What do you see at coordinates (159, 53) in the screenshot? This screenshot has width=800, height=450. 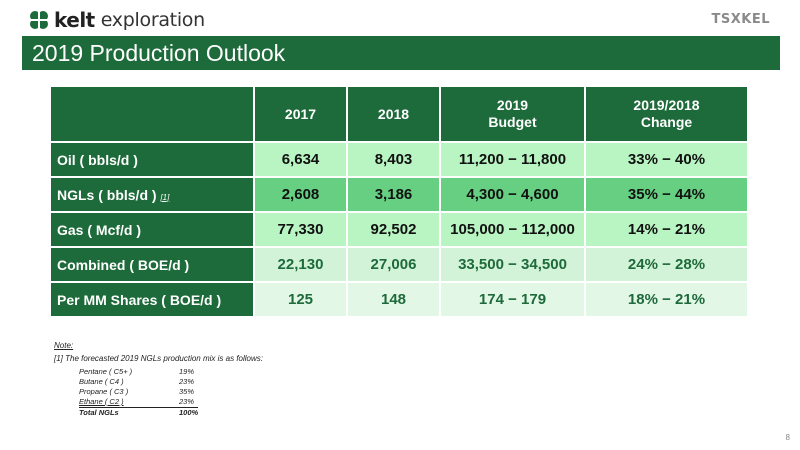 I see `page-title: 2019 Production Outlook` at bounding box center [159, 53].